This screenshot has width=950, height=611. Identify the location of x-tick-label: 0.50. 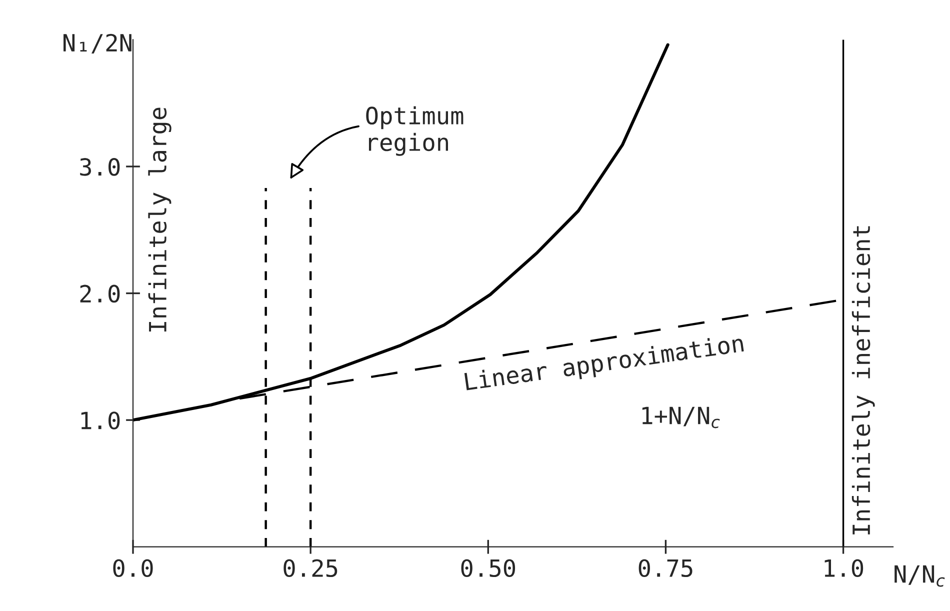
(488, 568).